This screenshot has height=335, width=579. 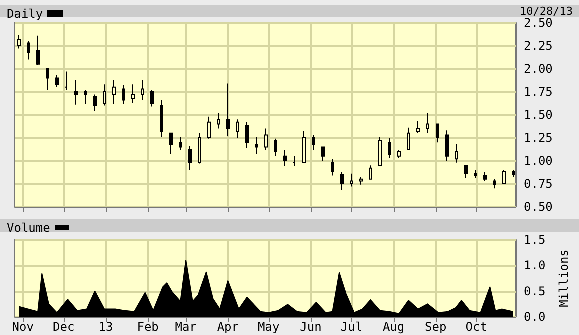 I want to click on x-tick-label: Apr, so click(x=228, y=327).